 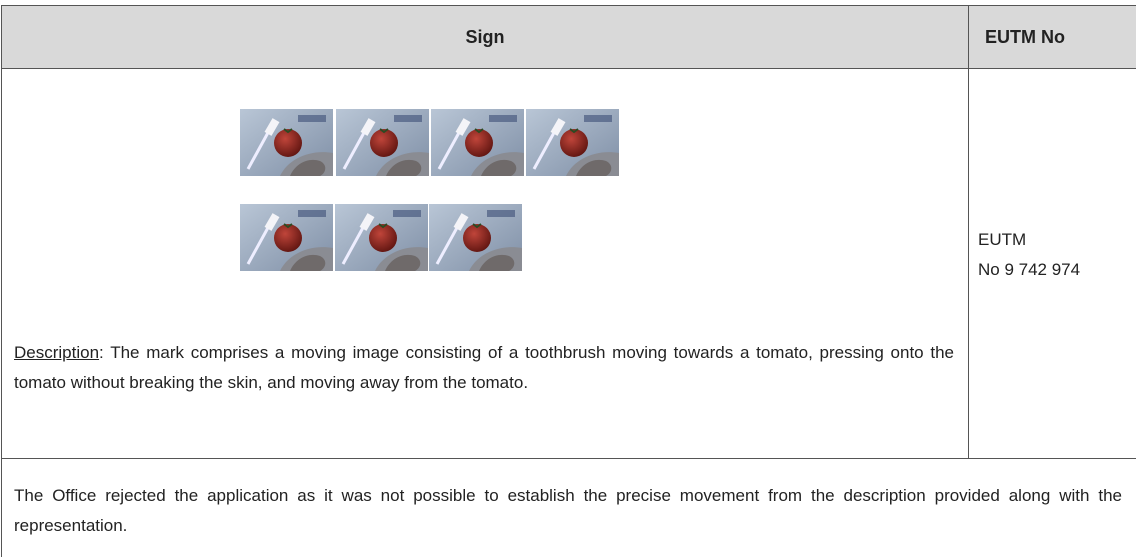 I want to click on header-text: EUTM No, so click(x=1025, y=36).